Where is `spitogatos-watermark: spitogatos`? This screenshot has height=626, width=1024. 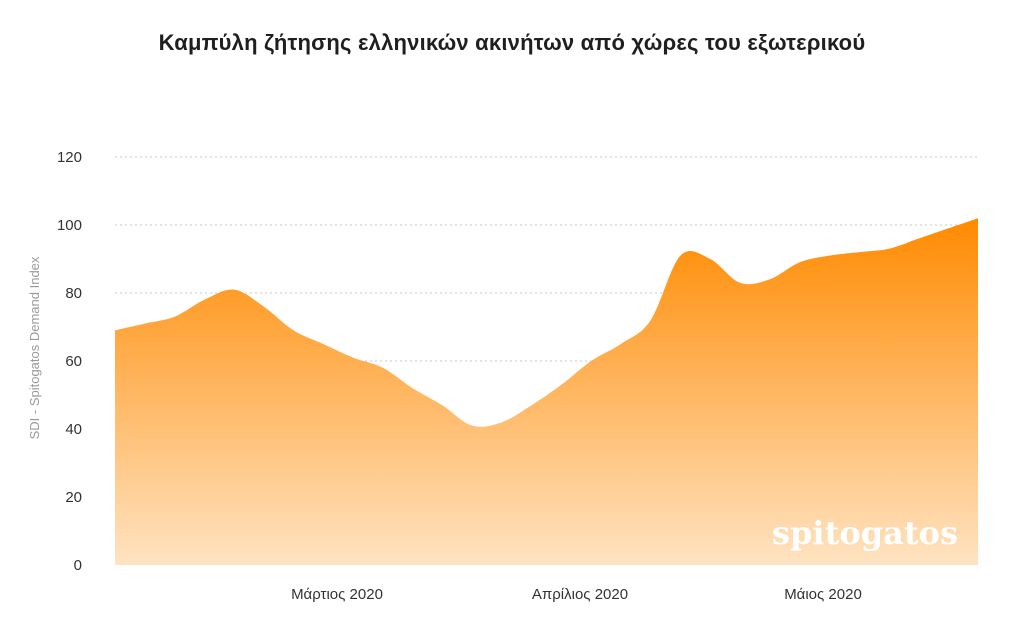
spitogatos-watermark: spitogatos is located at coordinates (865, 533).